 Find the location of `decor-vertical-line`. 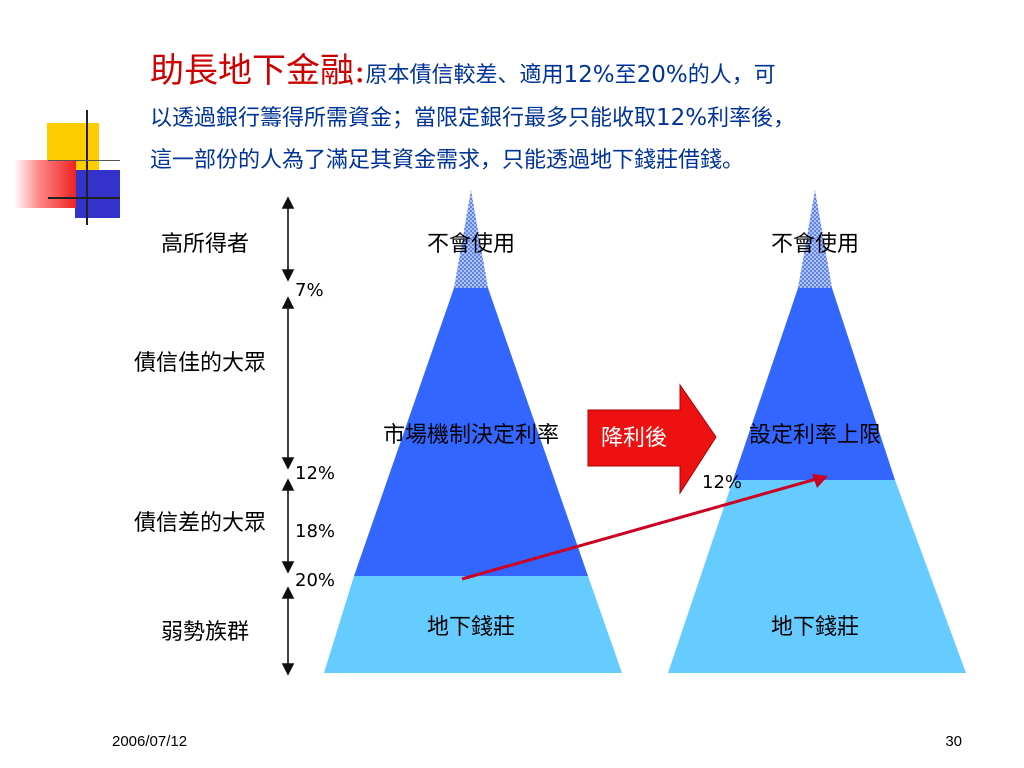

decor-vertical-line is located at coordinates (87, 167).